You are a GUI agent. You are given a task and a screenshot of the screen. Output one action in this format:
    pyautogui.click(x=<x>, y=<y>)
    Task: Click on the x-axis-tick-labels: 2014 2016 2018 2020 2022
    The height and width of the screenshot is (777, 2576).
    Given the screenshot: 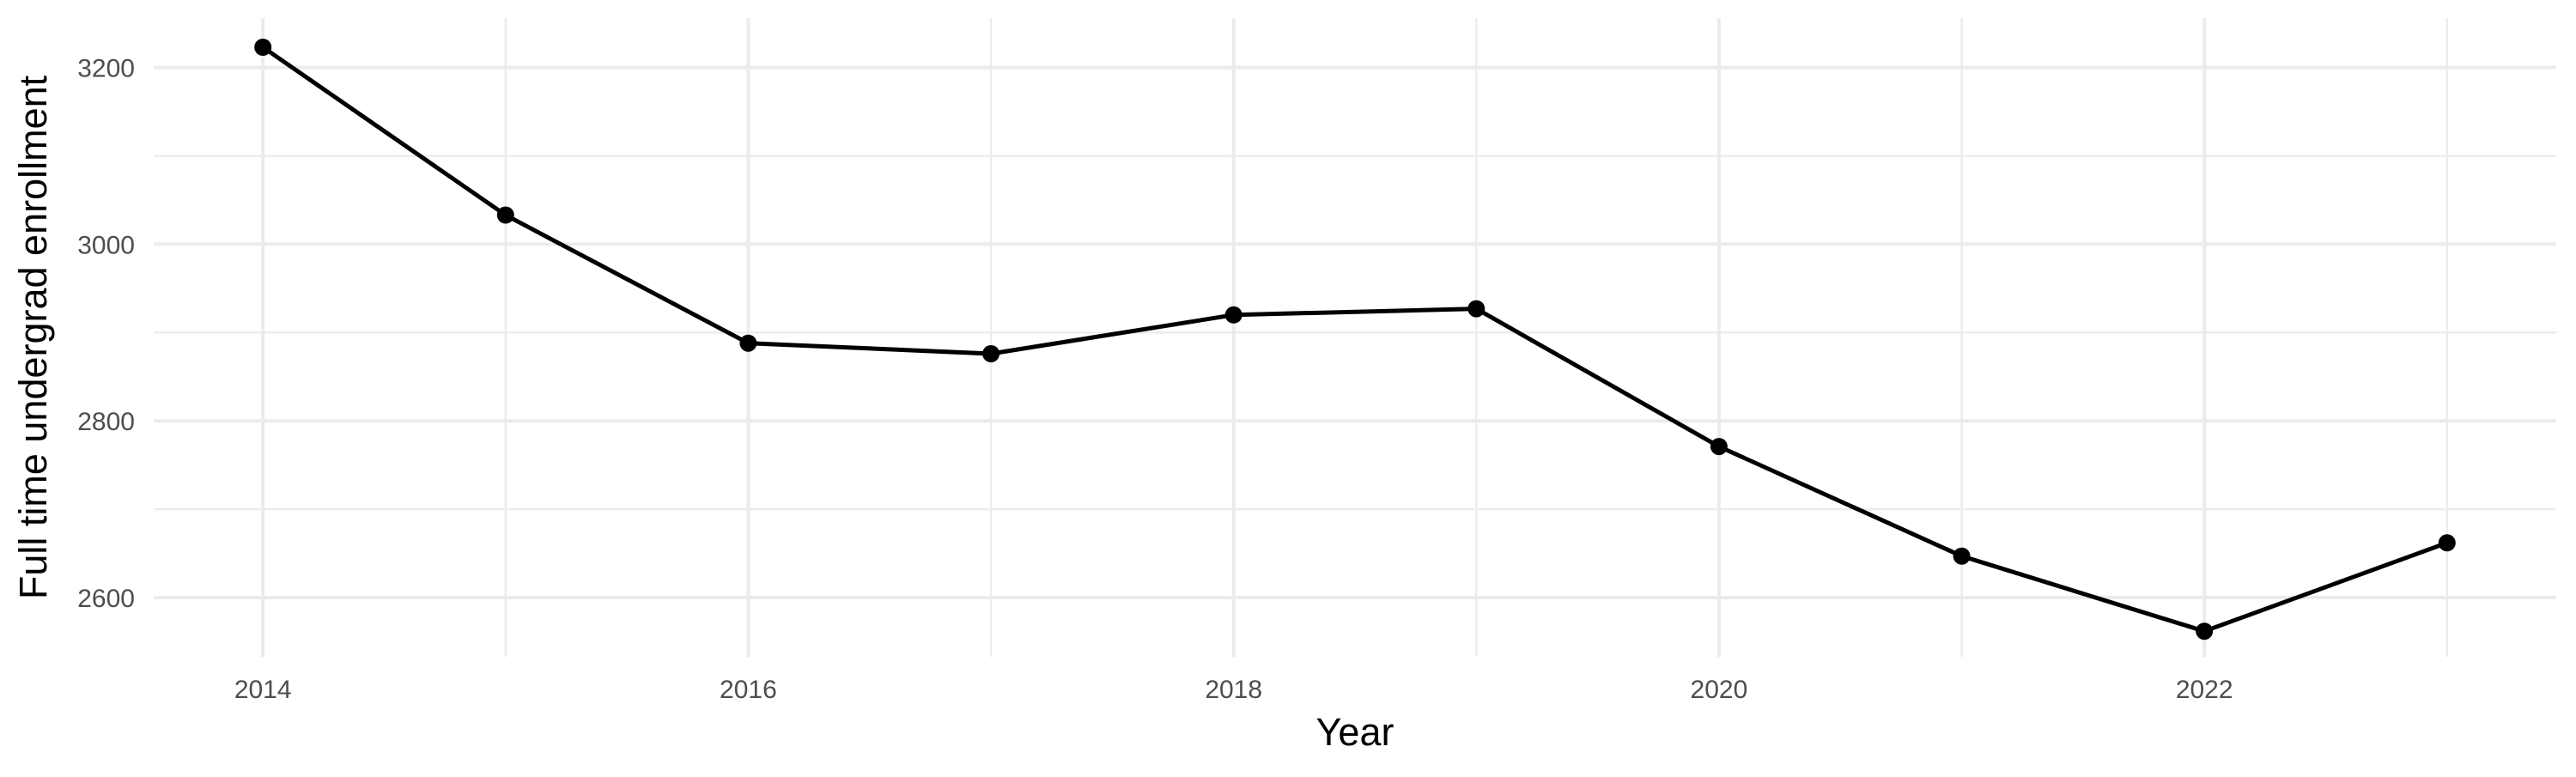 What is the action you would take?
    pyautogui.click(x=1233, y=690)
    